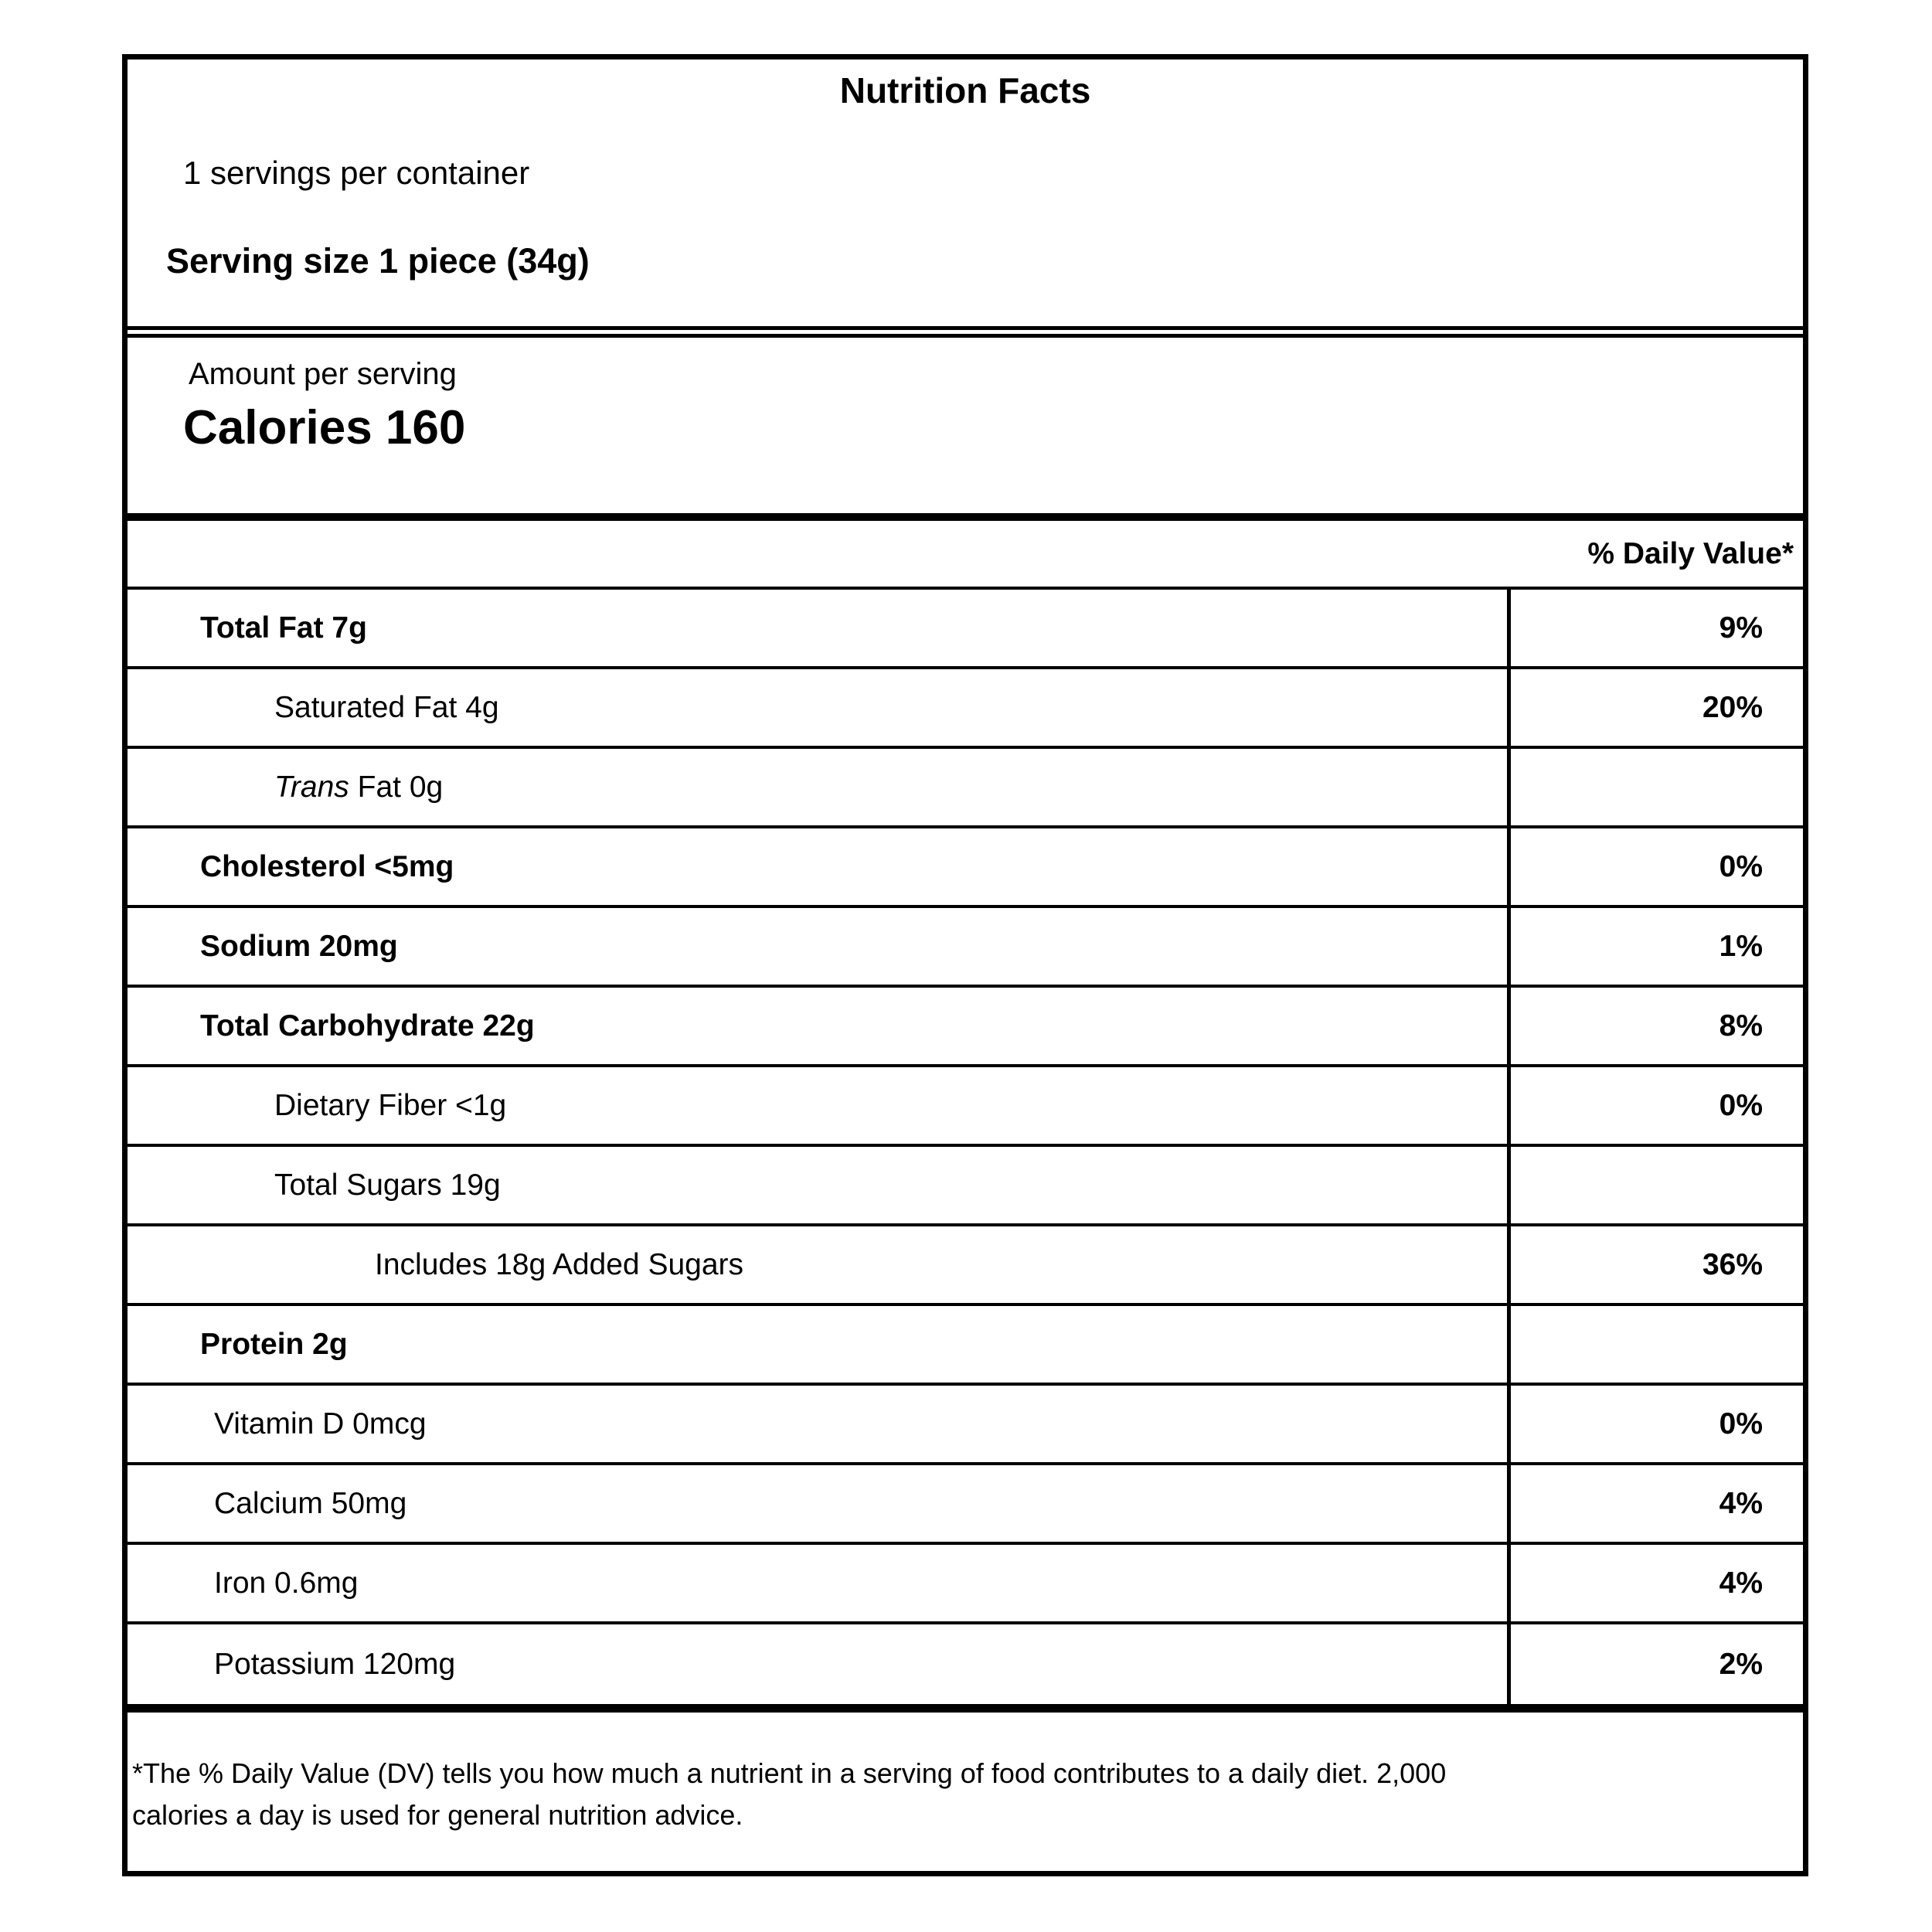 This screenshot has height=1932, width=1932. I want to click on daily-value-header: % Daily Value*, so click(965, 556).